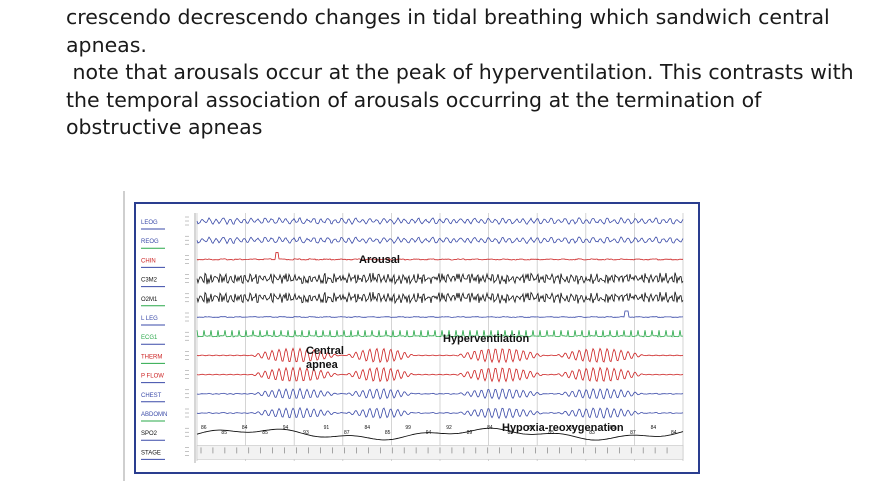 Image resolution: width=880 pixels, height=495 pixels. Describe the element at coordinates (151, 453) in the screenshot. I see `channel-label: STAGE` at that location.